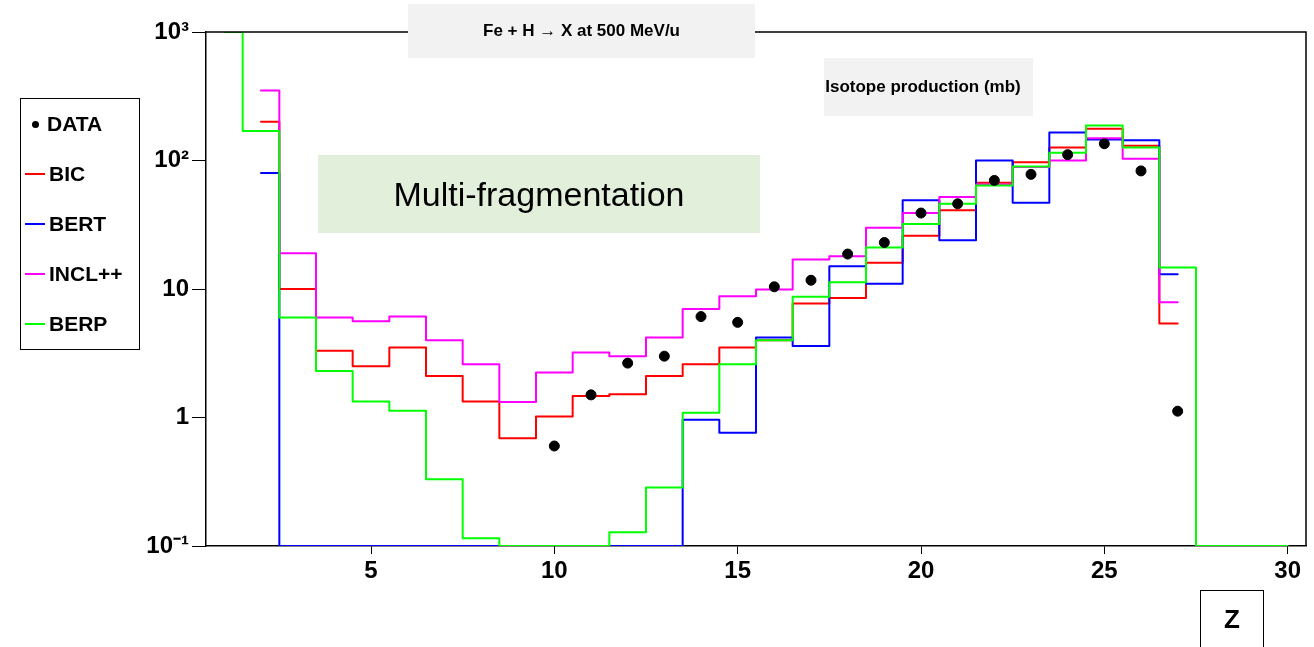  What do you see at coordinates (67, 174) in the screenshot?
I see `legend-label: BIC` at bounding box center [67, 174].